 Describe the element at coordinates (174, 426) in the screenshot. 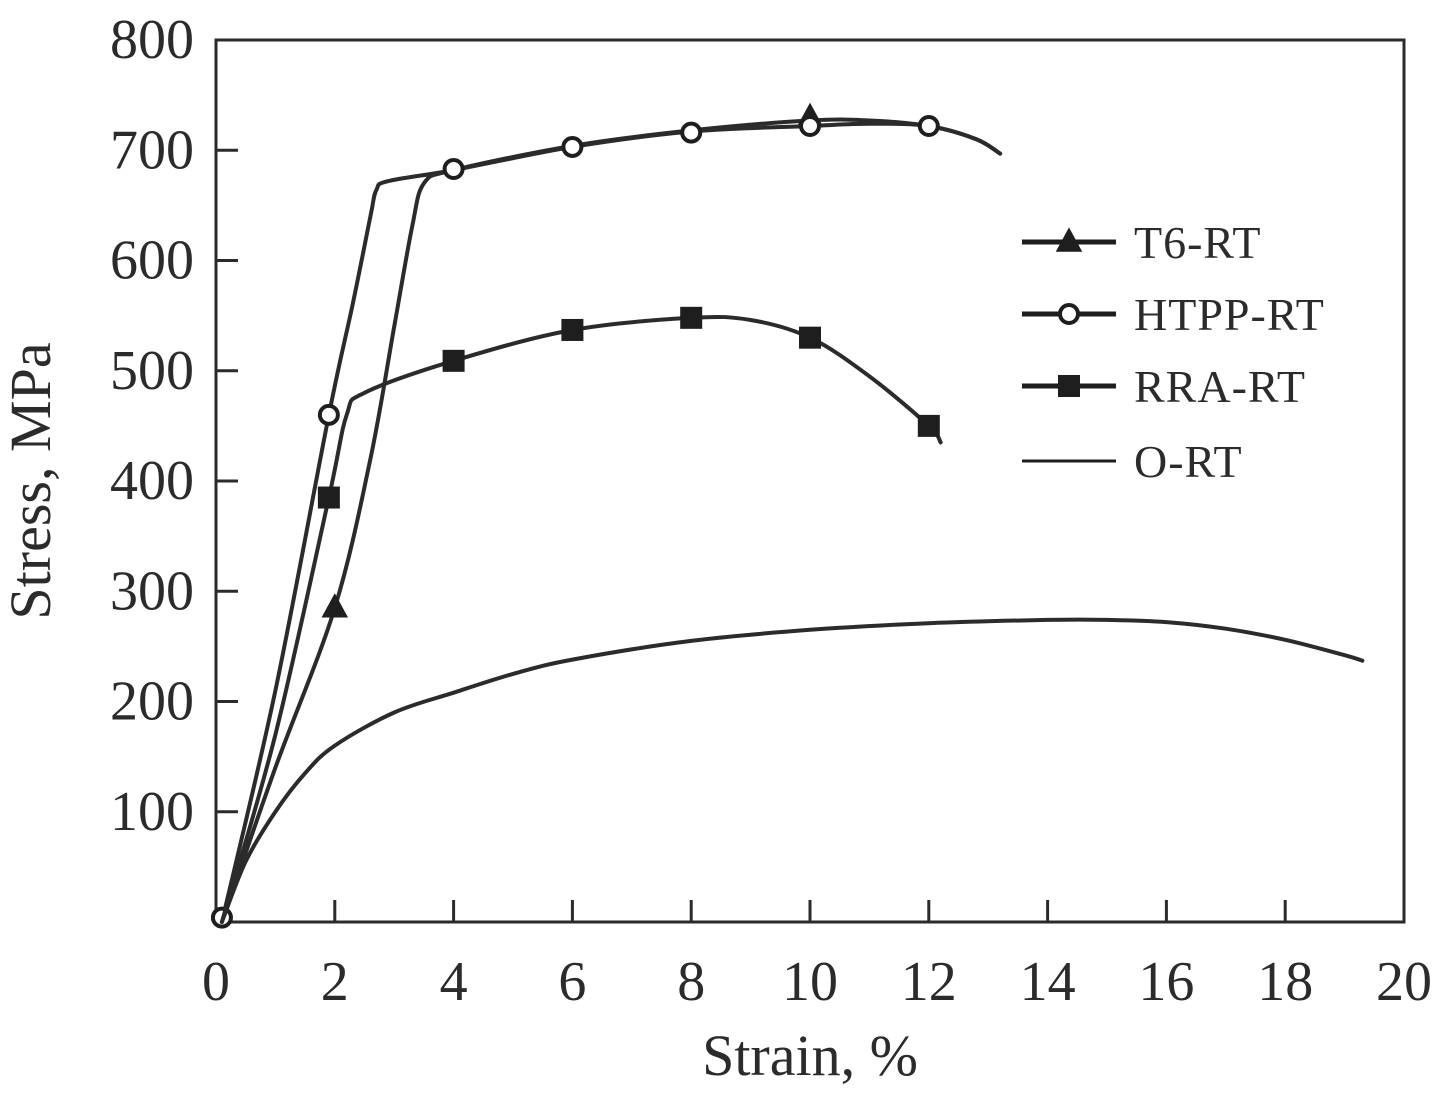

I see `y-axis: 100 200 300 400 500 600 700 800` at that location.